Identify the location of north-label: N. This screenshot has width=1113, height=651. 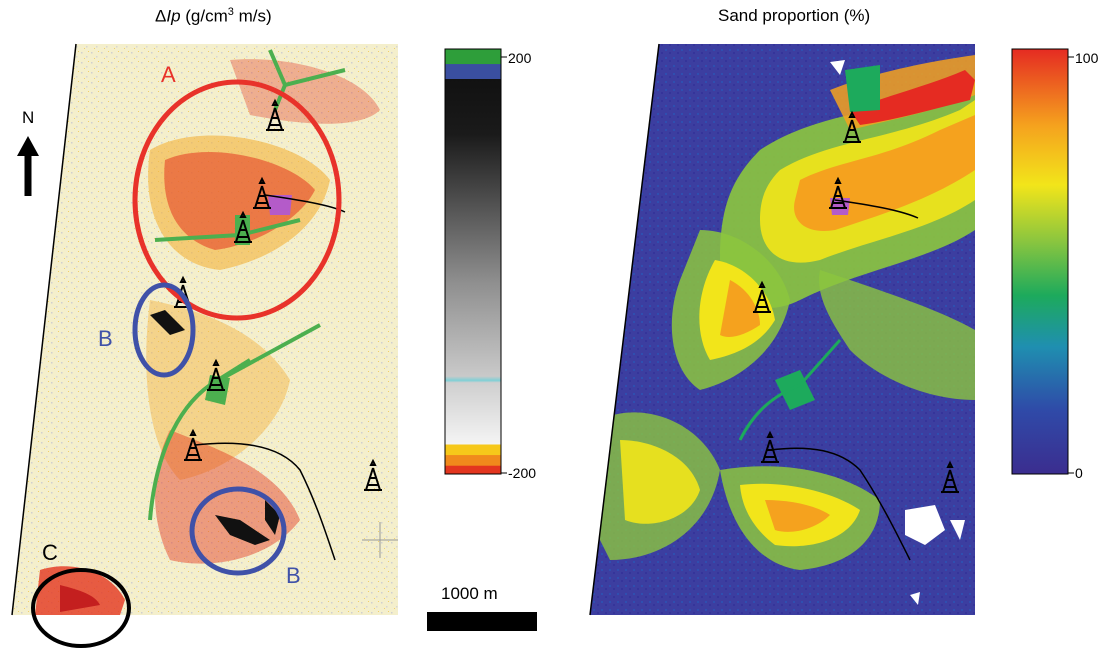
(28, 117).